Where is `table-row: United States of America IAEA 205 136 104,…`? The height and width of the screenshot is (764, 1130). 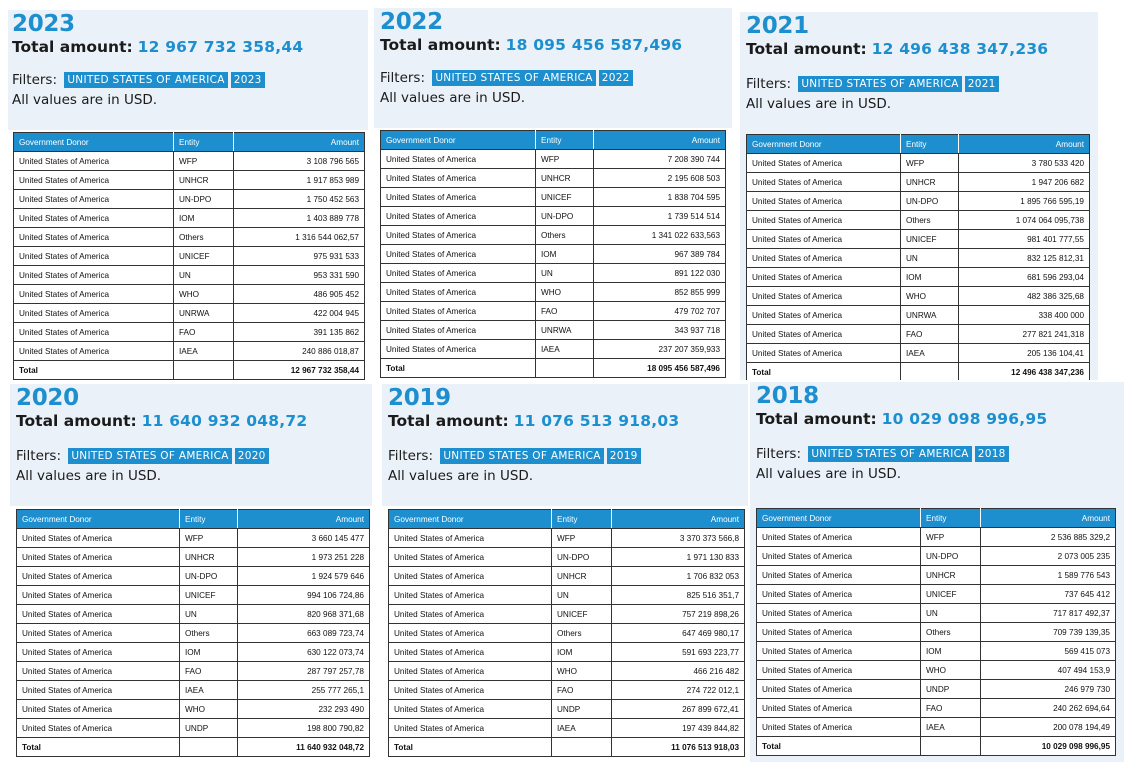
table-row: United States of America IAEA 205 136 104,… is located at coordinates (918, 353).